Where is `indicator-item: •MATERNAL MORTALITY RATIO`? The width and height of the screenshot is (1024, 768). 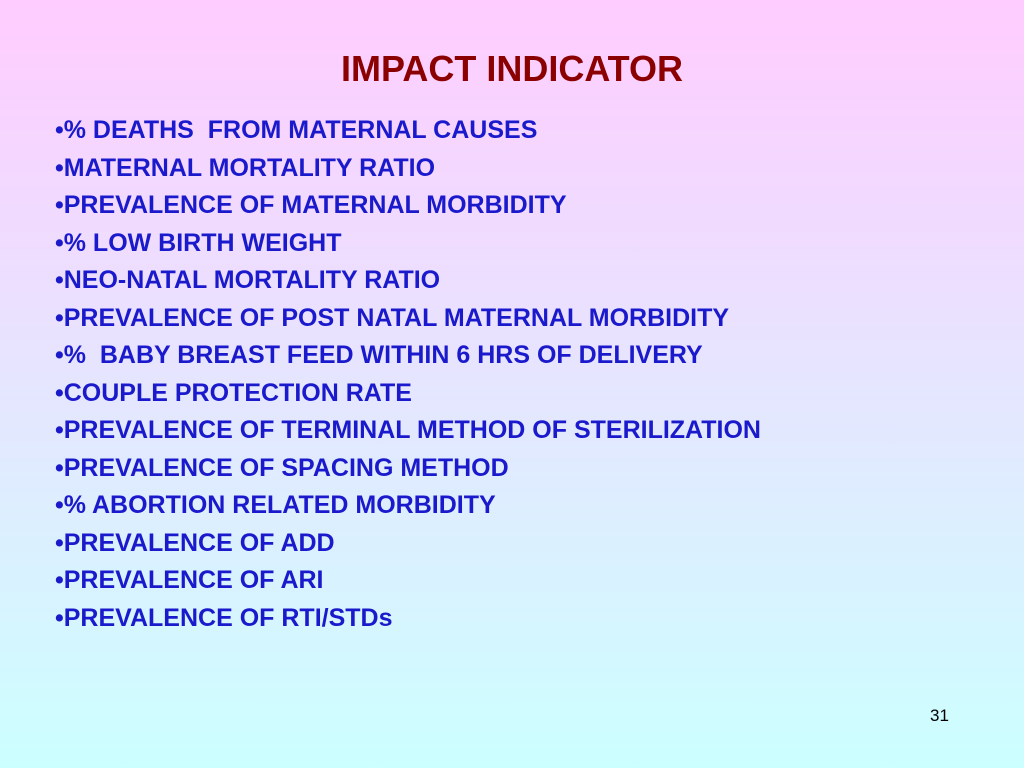 indicator-item: •MATERNAL MORTALITY RATIO is located at coordinates (245, 167).